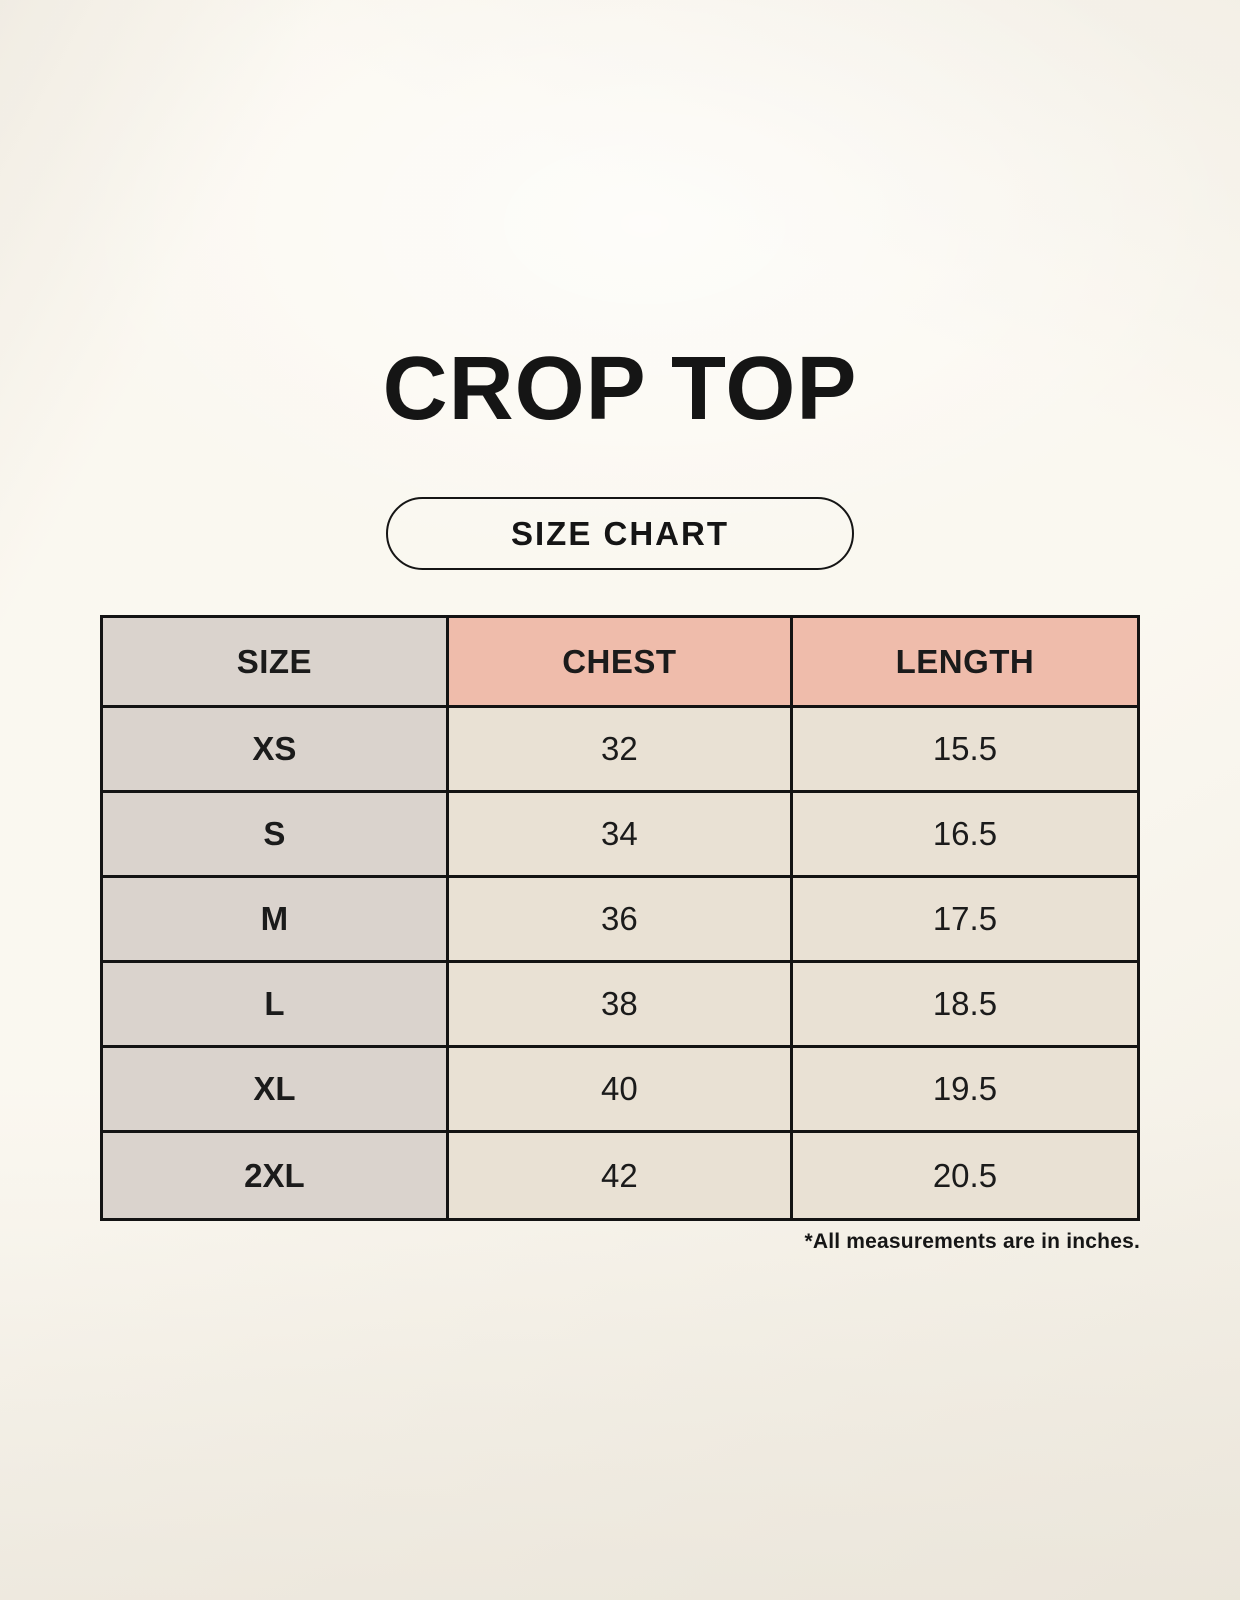 The image size is (1240, 1600). What do you see at coordinates (620, 1090) in the screenshot?
I see `chest-value-cell: 40` at bounding box center [620, 1090].